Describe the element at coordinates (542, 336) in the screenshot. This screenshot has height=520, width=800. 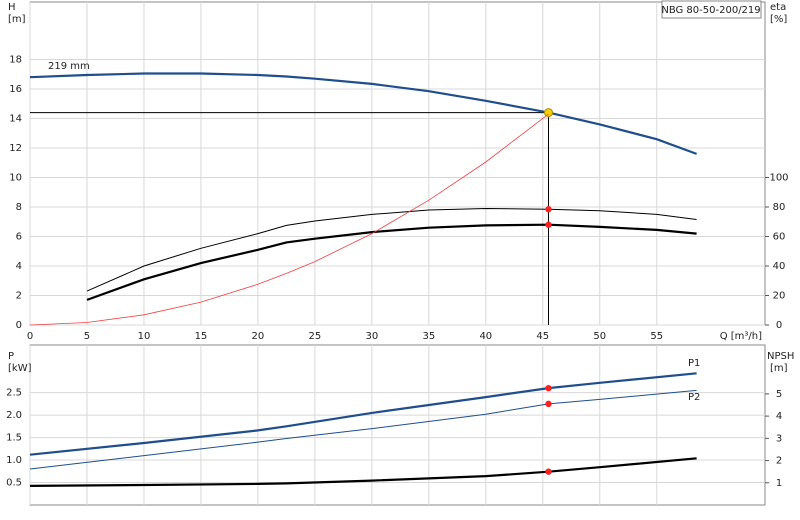
I see `x-tick-label: 45` at that location.